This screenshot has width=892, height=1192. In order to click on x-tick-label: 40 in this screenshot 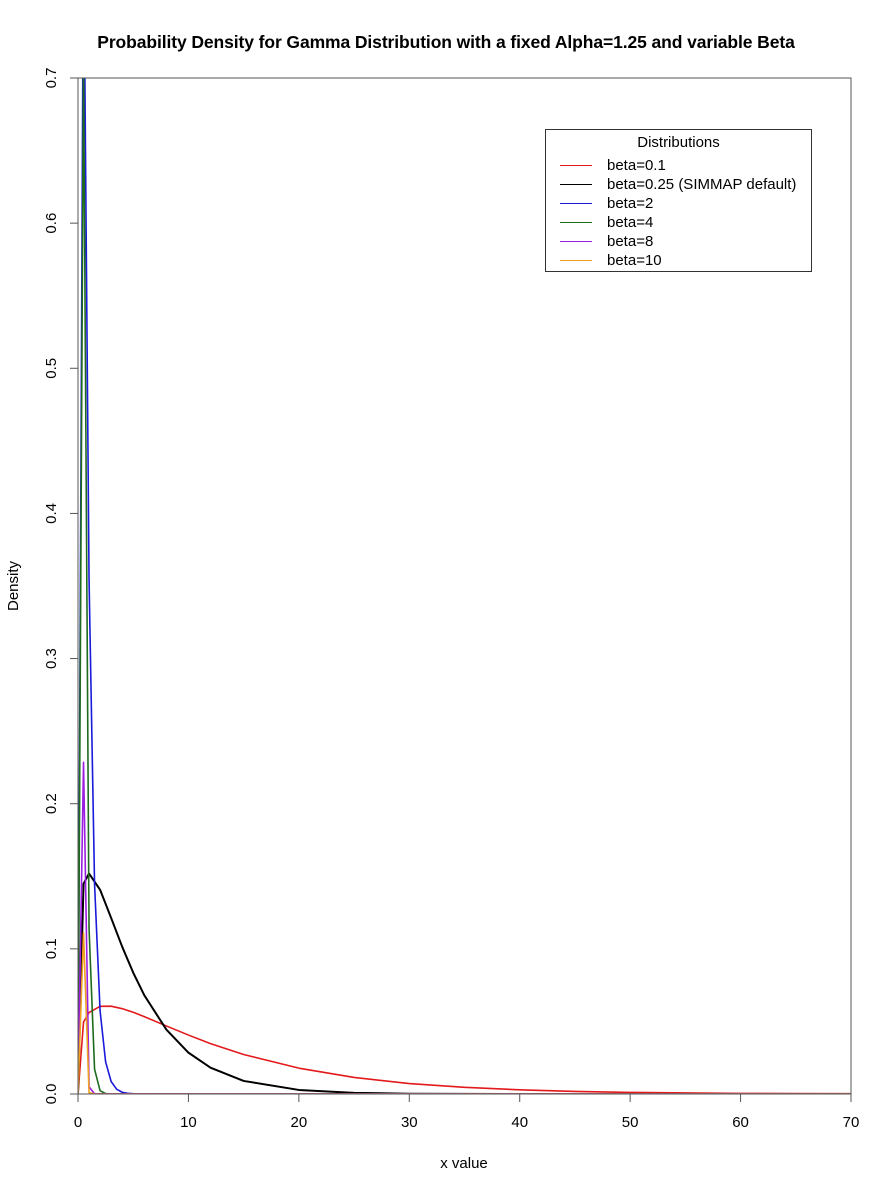, I will do `click(519, 1122)`.